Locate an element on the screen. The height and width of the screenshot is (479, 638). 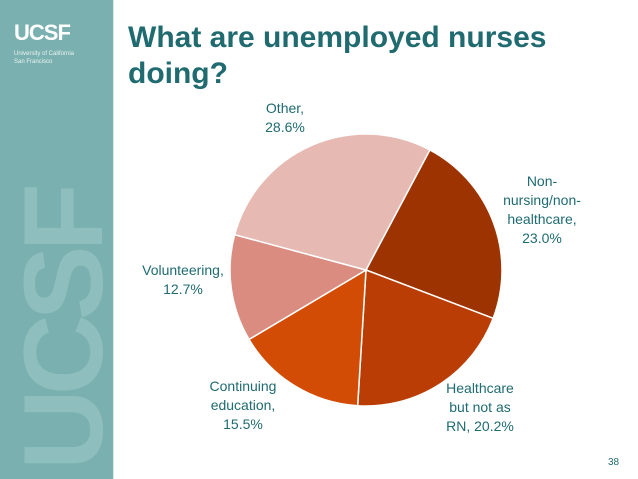
logo-subtitle-line-2: San Francisco is located at coordinates (33, 62).